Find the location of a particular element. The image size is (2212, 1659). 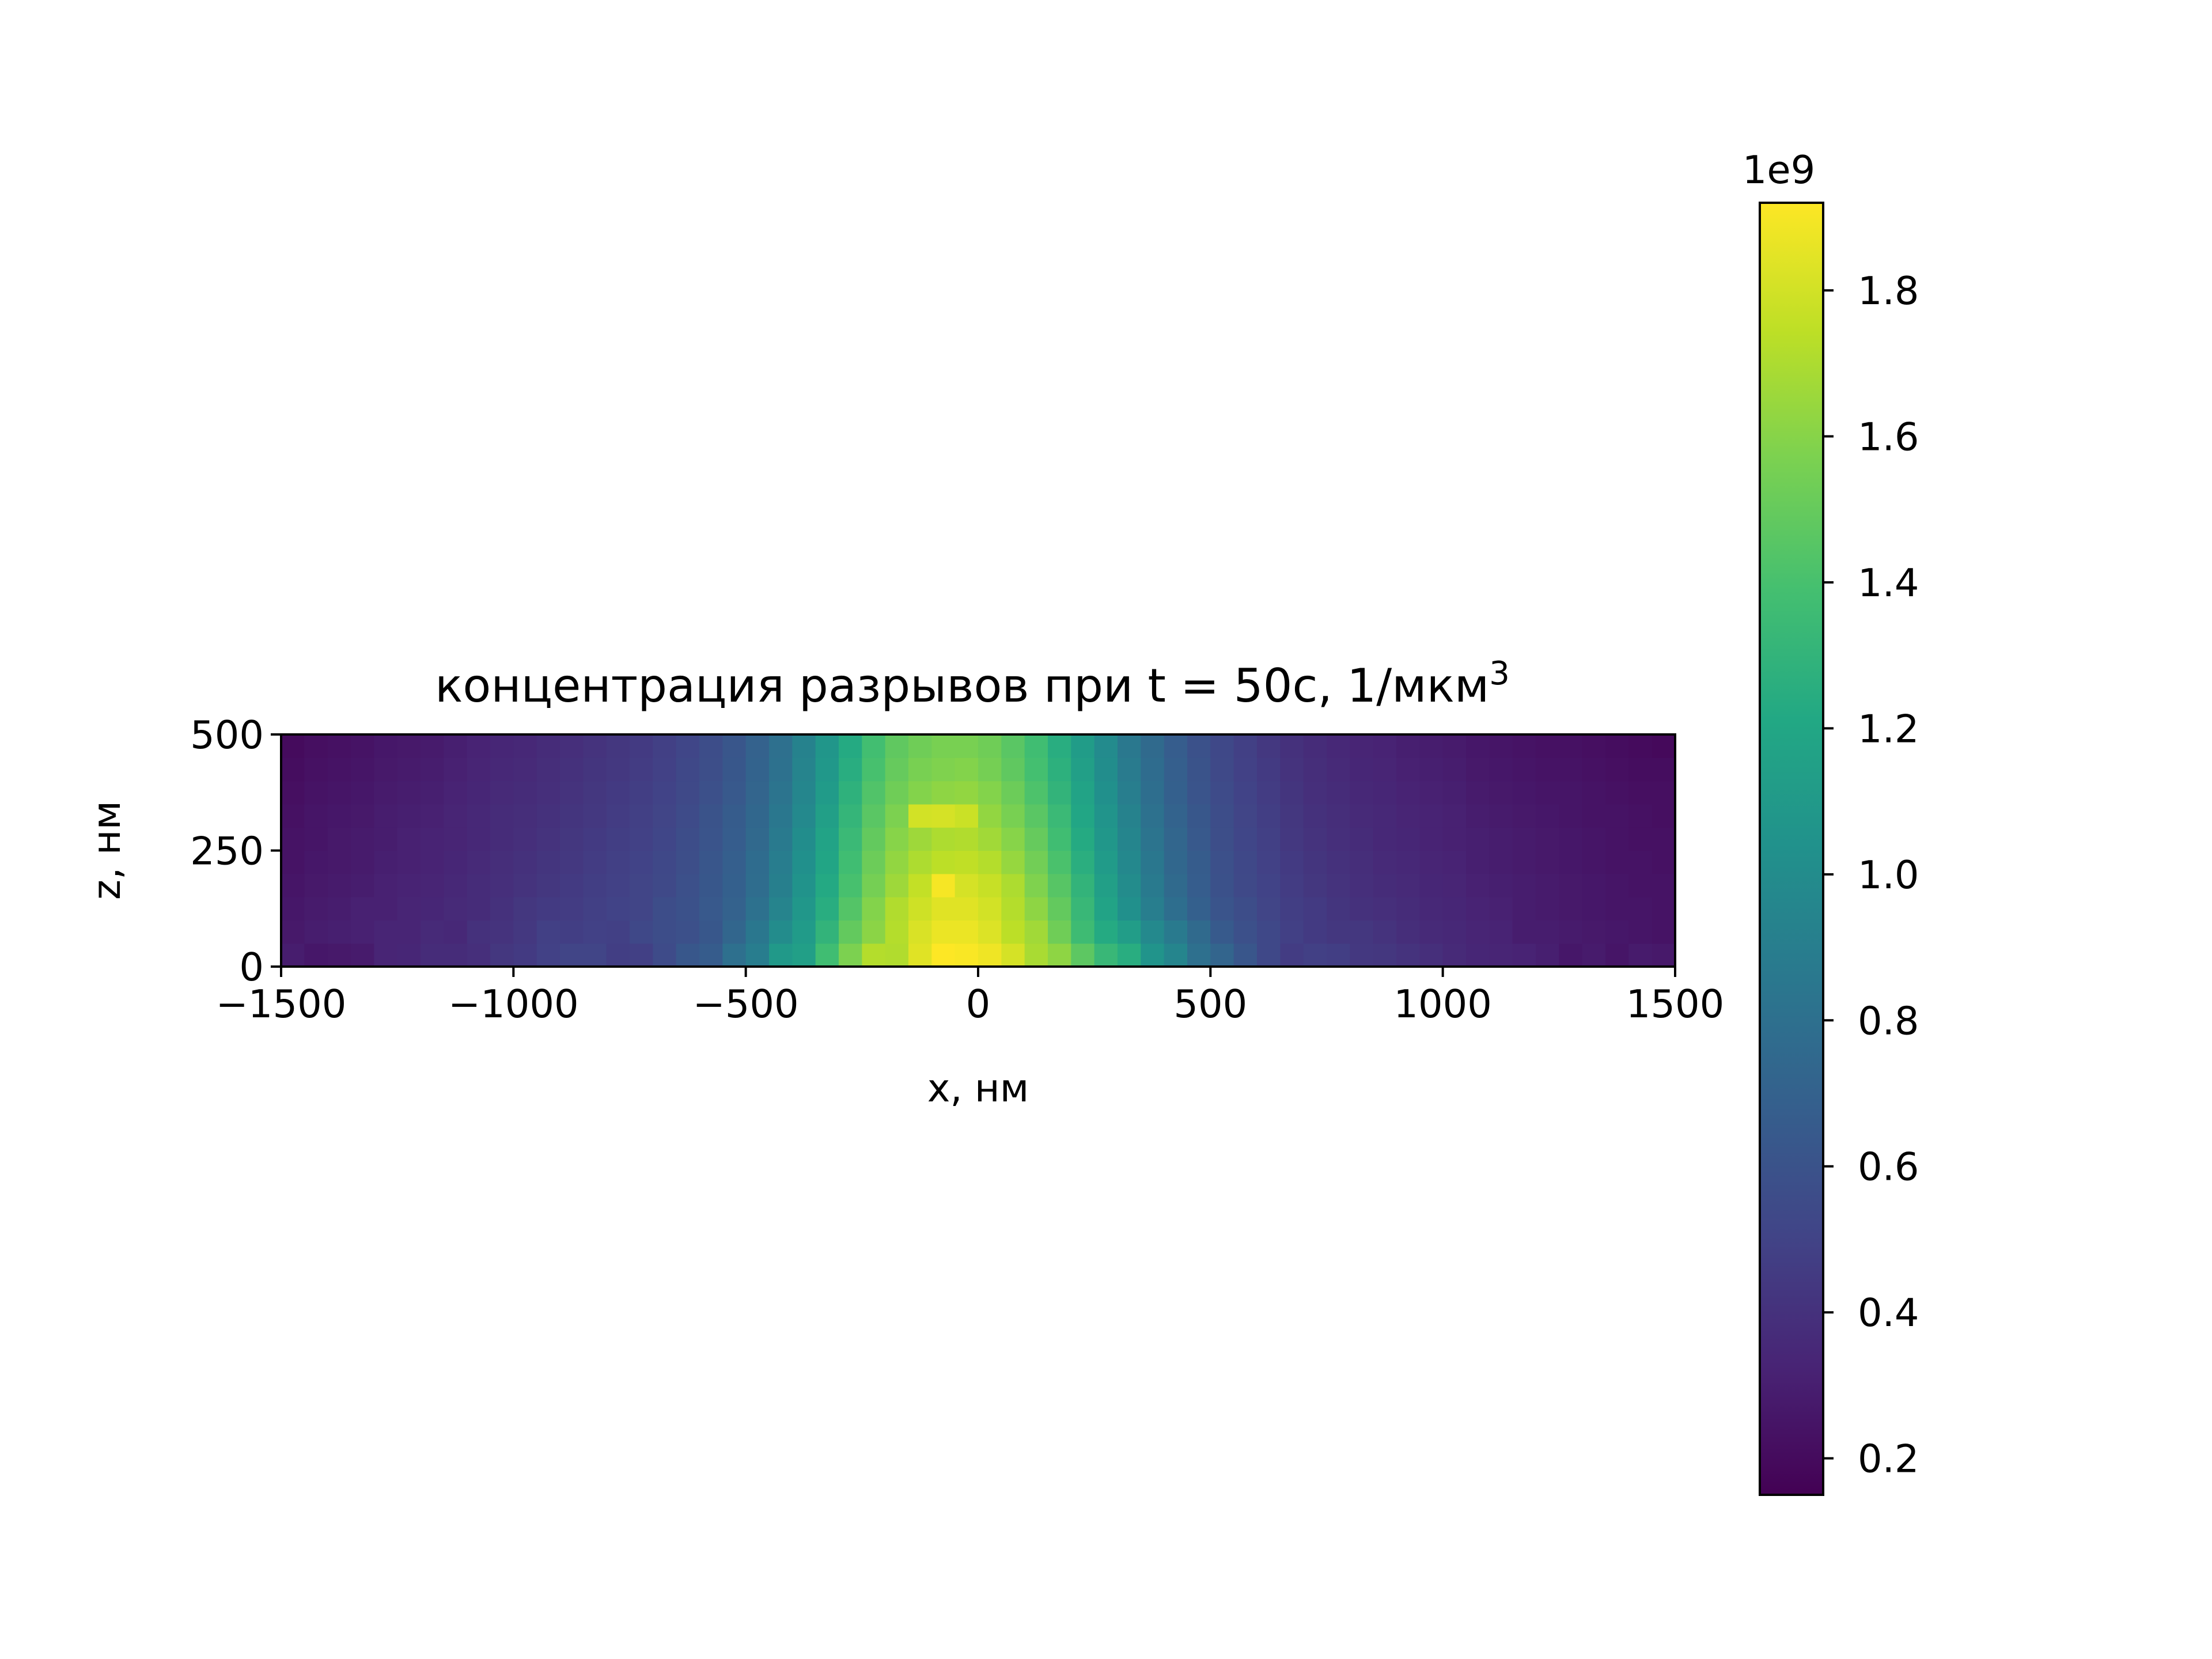

x-tick-label: 0 is located at coordinates (978, 1004).